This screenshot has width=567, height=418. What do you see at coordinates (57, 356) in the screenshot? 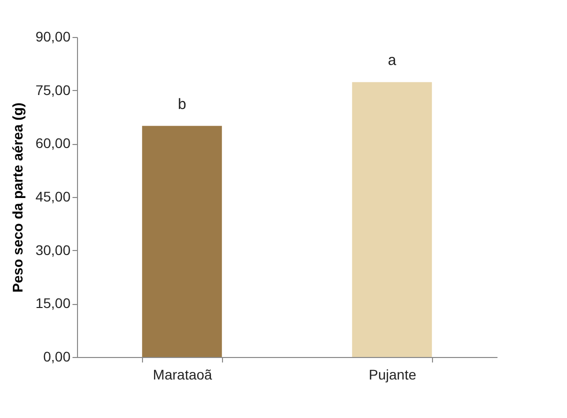
I see `y-tick-label: 0,00` at bounding box center [57, 356].